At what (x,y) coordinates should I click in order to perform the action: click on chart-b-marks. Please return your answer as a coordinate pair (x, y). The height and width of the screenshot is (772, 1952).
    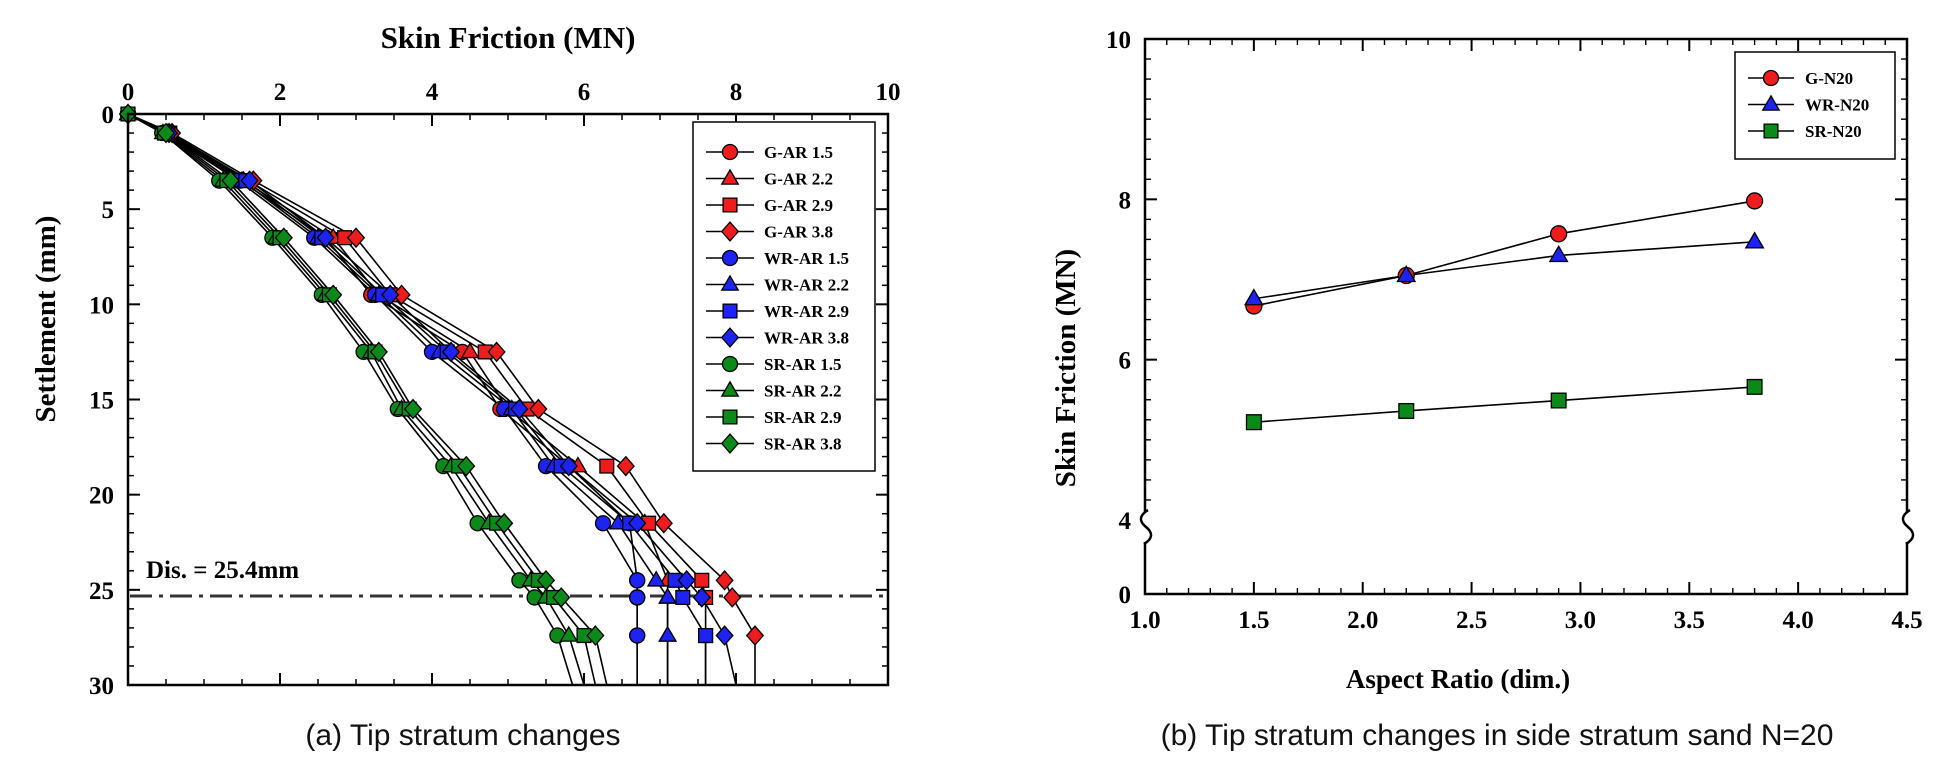
    Looking at the image, I should click on (1504, 311).